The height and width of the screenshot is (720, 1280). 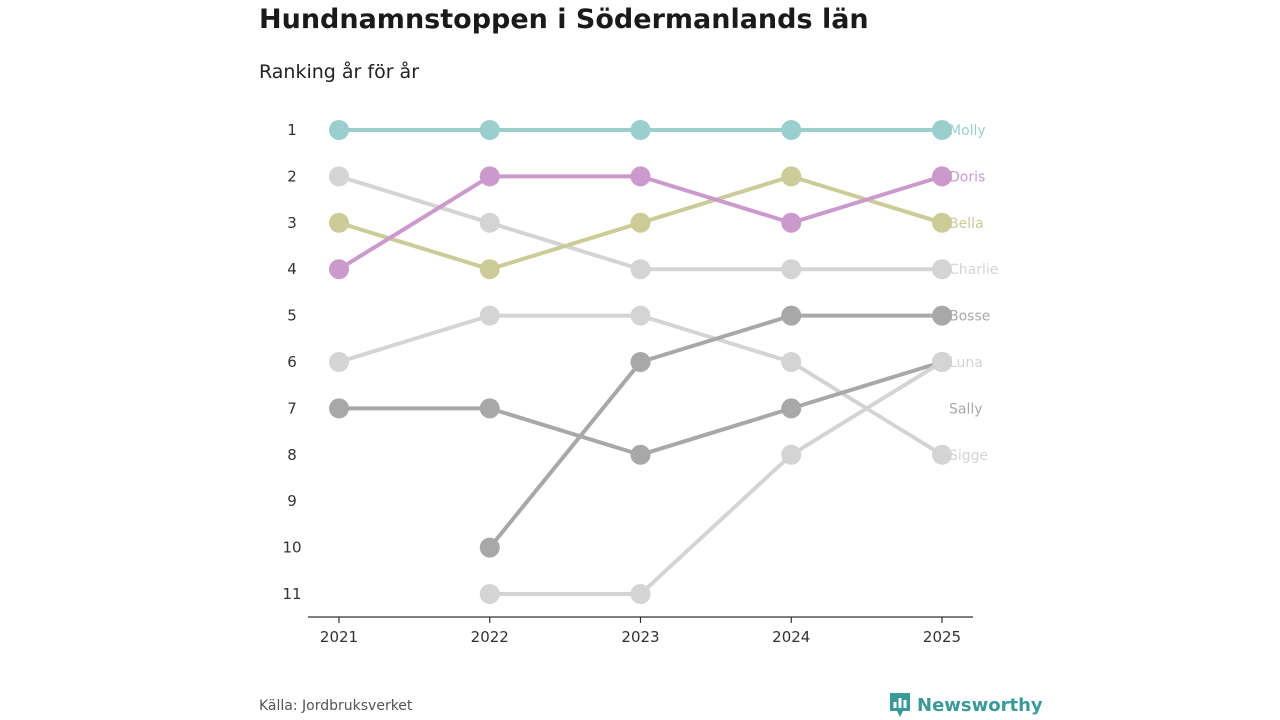 I want to click on series-label-molly: Molly, so click(x=967, y=131).